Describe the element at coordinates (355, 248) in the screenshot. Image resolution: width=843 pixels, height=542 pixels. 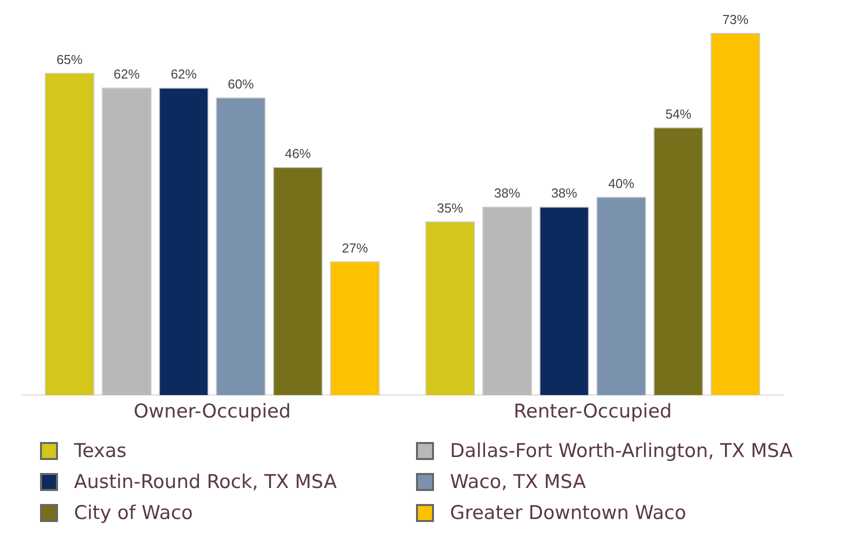
I see `data-label: 27%` at that location.